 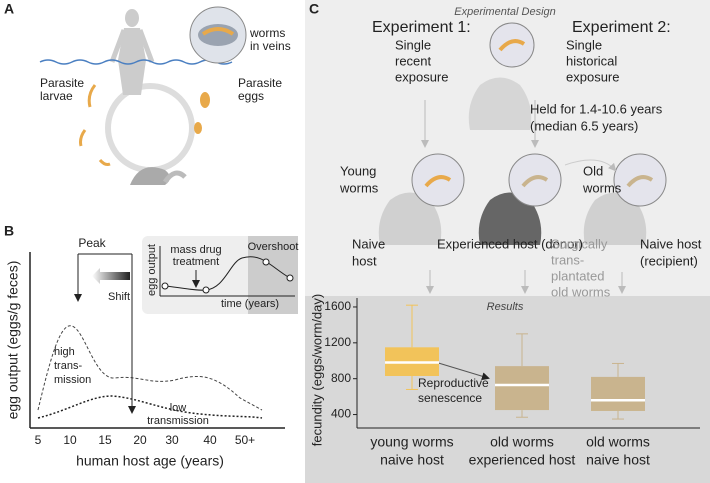 What do you see at coordinates (341, 378) in the screenshot?
I see `y-tick-label: 800` at bounding box center [341, 378].